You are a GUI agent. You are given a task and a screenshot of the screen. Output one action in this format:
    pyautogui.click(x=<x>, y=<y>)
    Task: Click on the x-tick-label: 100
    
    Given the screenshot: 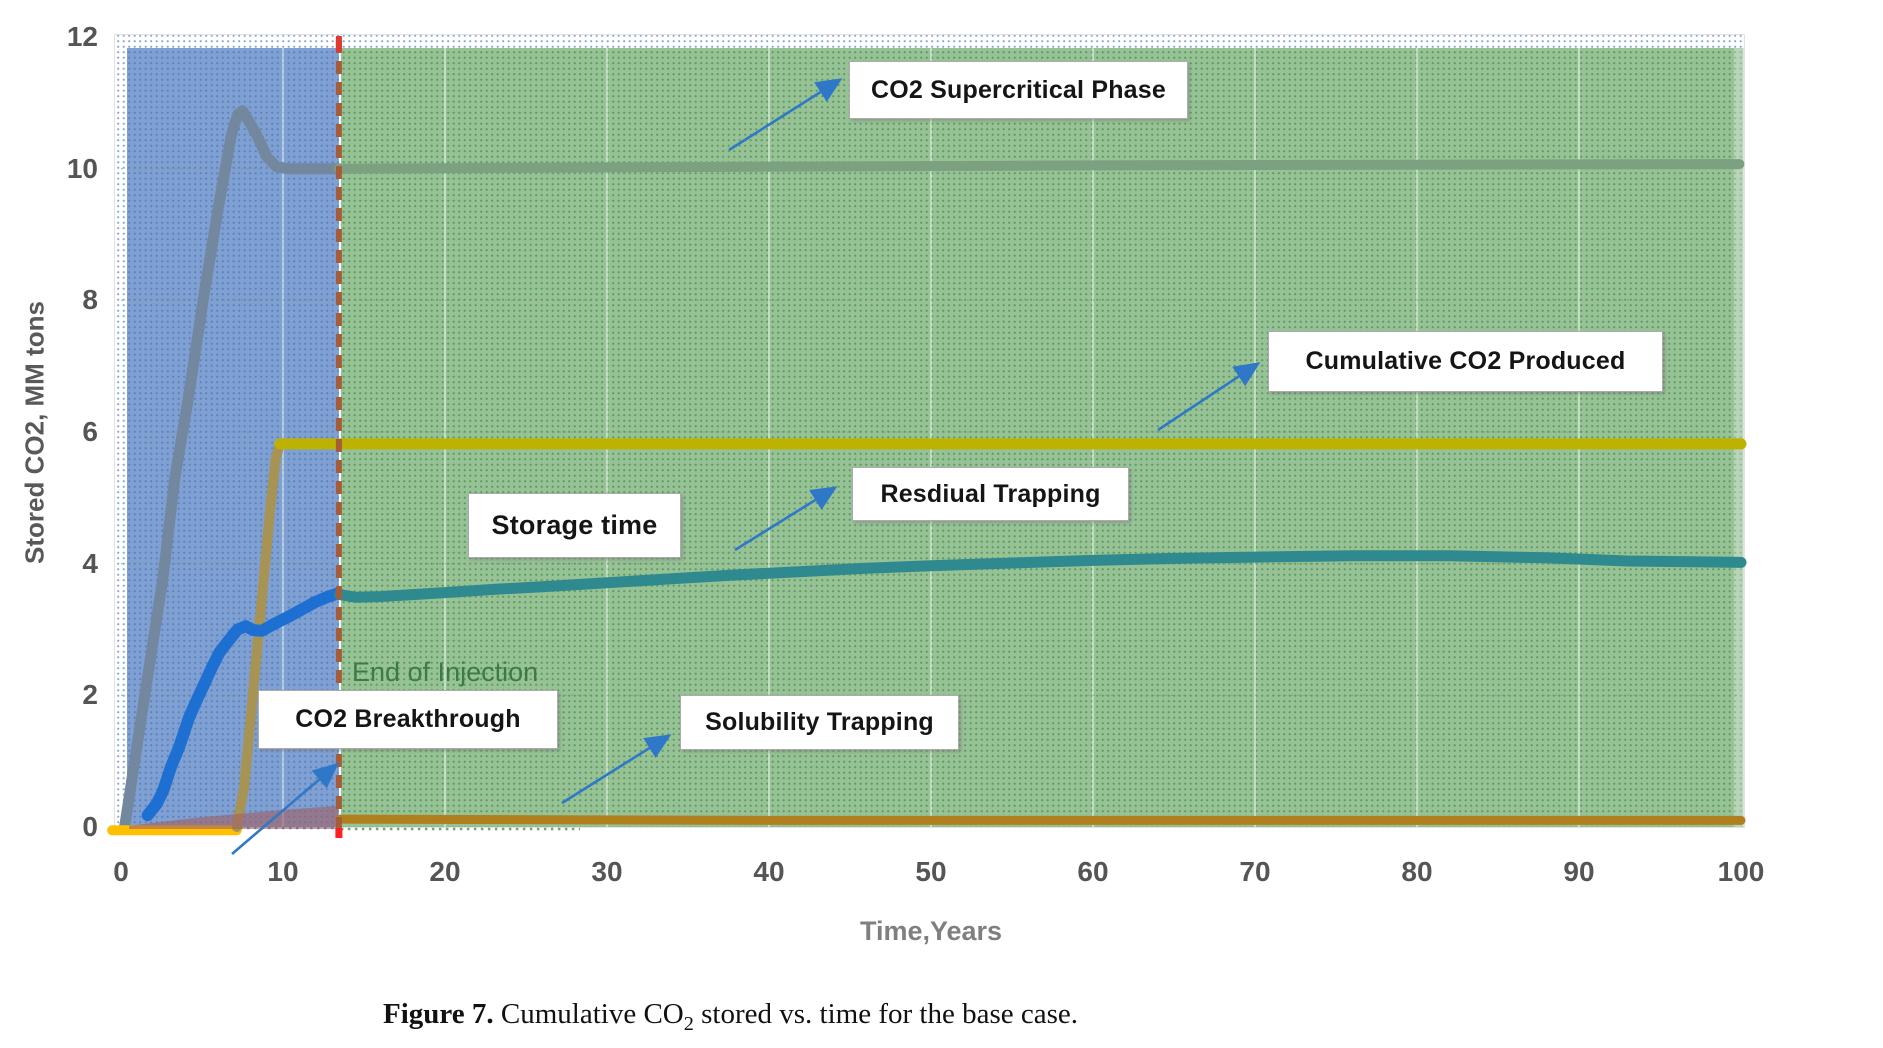 What is the action you would take?
    pyautogui.click(x=1741, y=871)
    